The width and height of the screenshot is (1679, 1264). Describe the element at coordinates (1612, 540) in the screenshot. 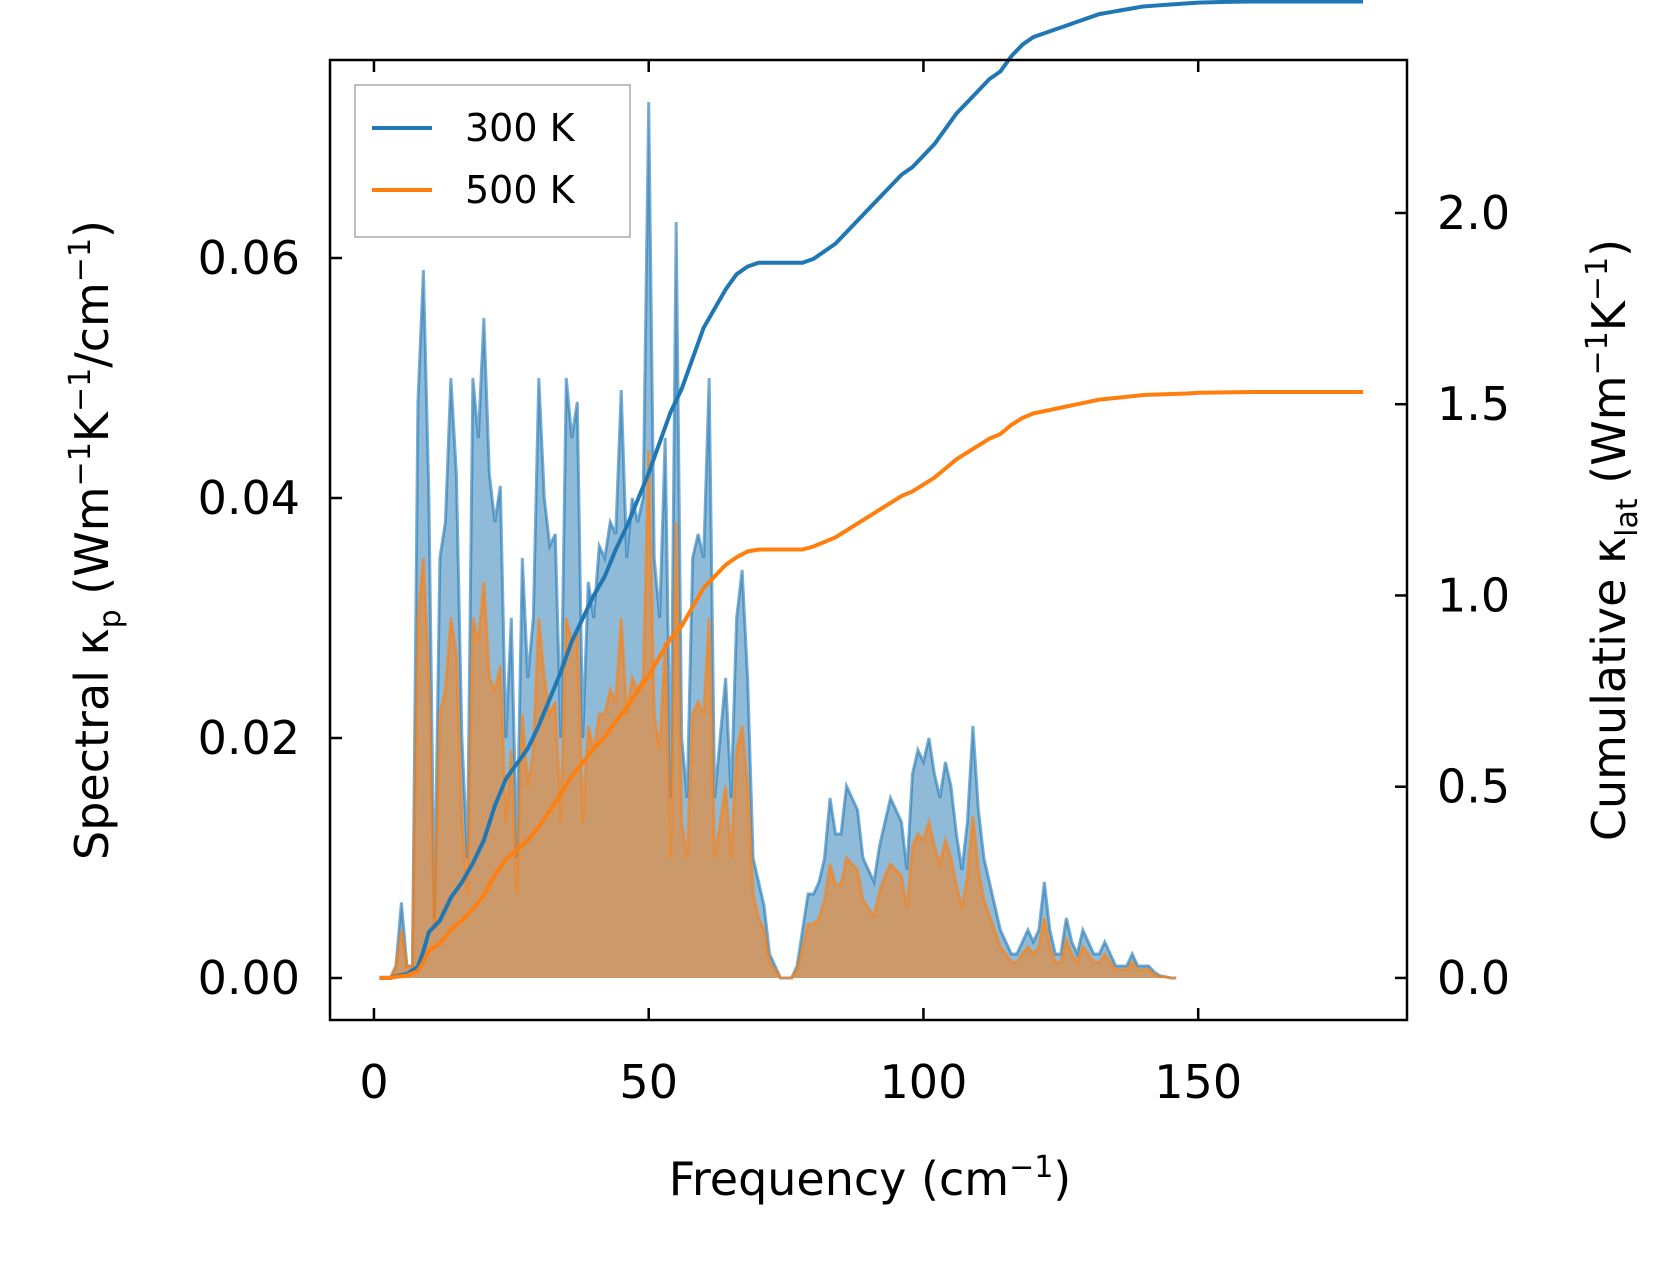

I see `y-axis-right-title: Cumulative κlat (Wm−1K−1)` at that location.